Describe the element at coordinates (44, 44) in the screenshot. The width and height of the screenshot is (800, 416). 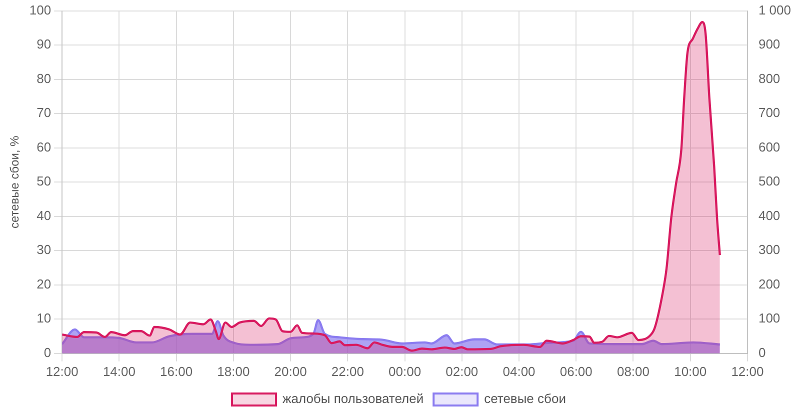
I see `y-tick-label: 90` at that location.